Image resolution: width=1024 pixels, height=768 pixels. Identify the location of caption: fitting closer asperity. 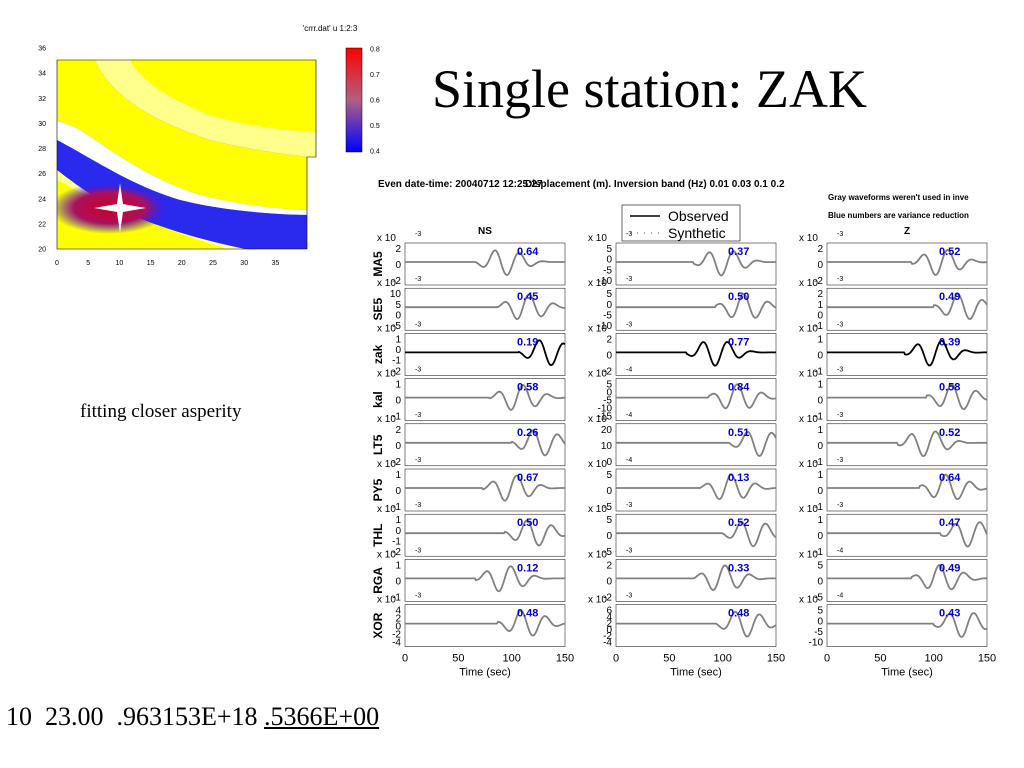
(161, 411).